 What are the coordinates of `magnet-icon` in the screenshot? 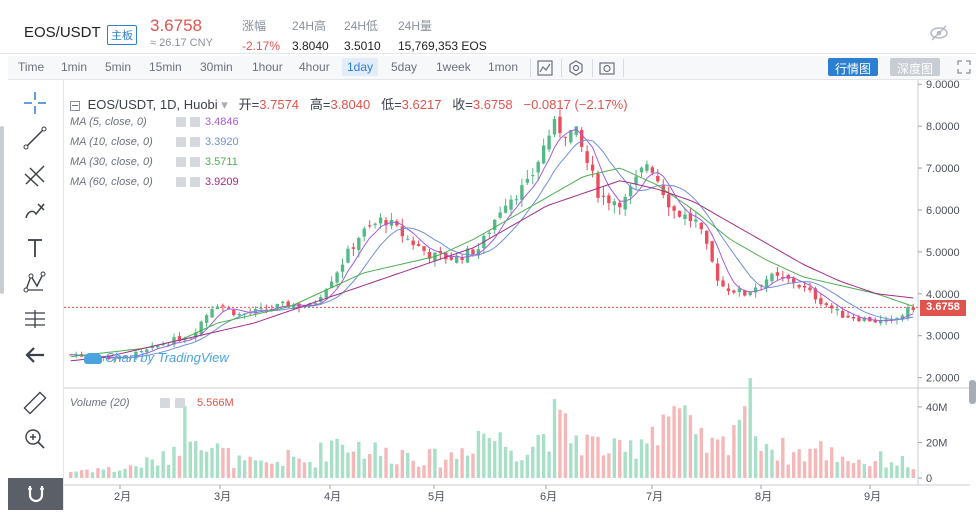 It's located at (36, 494).